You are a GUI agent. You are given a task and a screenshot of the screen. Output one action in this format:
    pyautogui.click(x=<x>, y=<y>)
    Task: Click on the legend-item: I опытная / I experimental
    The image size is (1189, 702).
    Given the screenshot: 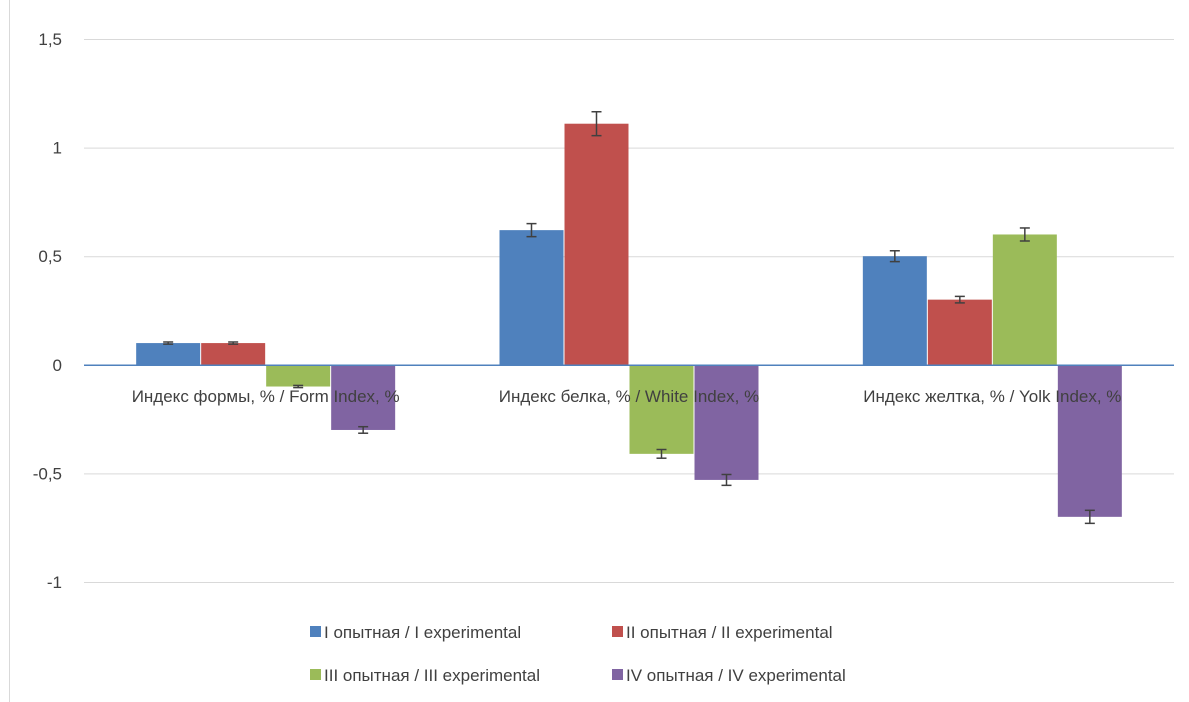 What is the action you would take?
    pyautogui.click(x=415, y=632)
    